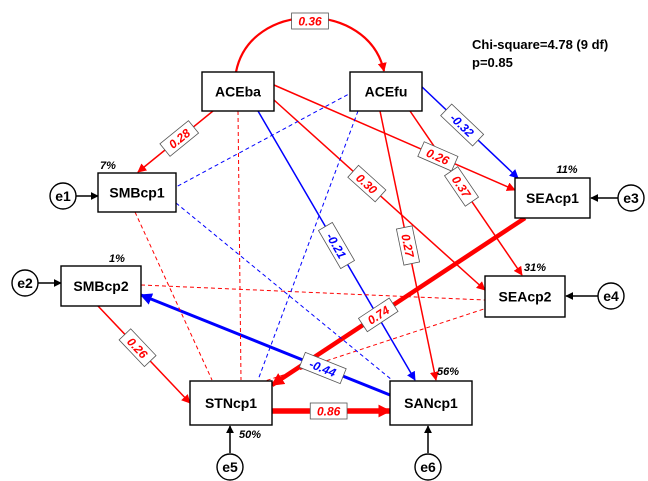 This screenshot has width=648, height=481. What do you see at coordinates (239, 245) in the screenshot?
I see `path-aceba-to-stncp1-dashed` at bounding box center [239, 245].